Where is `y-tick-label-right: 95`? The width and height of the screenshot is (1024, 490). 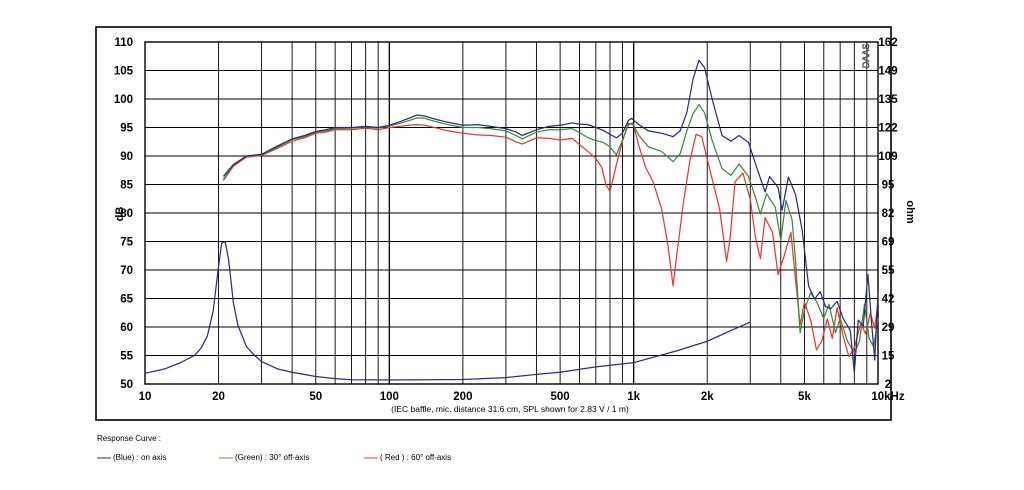 y-tick-label-right: 95 is located at coordinates (888, 186).